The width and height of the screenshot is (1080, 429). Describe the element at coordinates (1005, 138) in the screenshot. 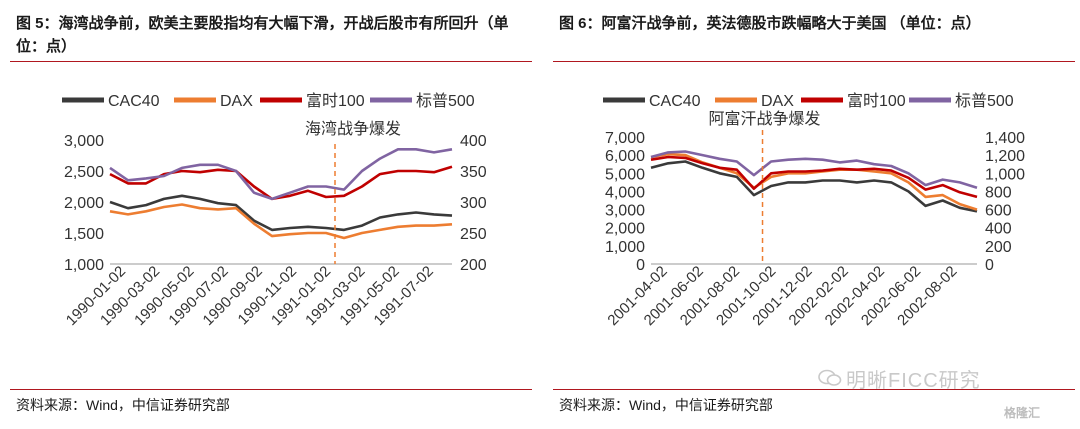

I see `y-right-tick-label: 1,400` at that location.